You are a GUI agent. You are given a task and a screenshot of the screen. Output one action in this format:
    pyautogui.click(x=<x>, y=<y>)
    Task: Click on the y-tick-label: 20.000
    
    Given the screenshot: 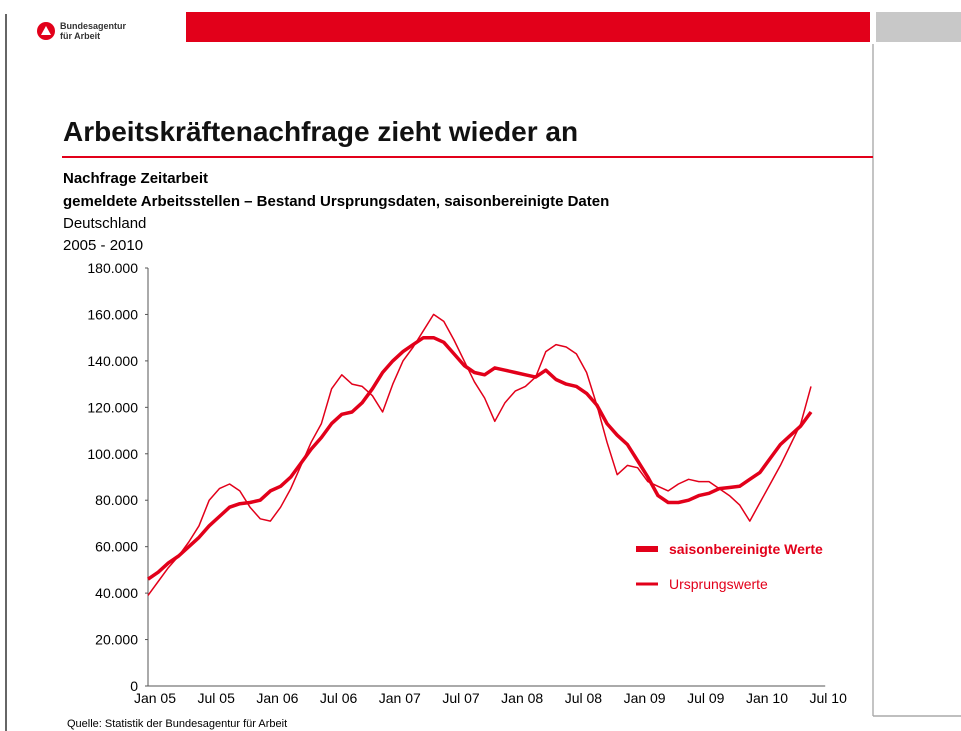 What is the action you would take?
    pyautogui.click(x=116, y=640)
    